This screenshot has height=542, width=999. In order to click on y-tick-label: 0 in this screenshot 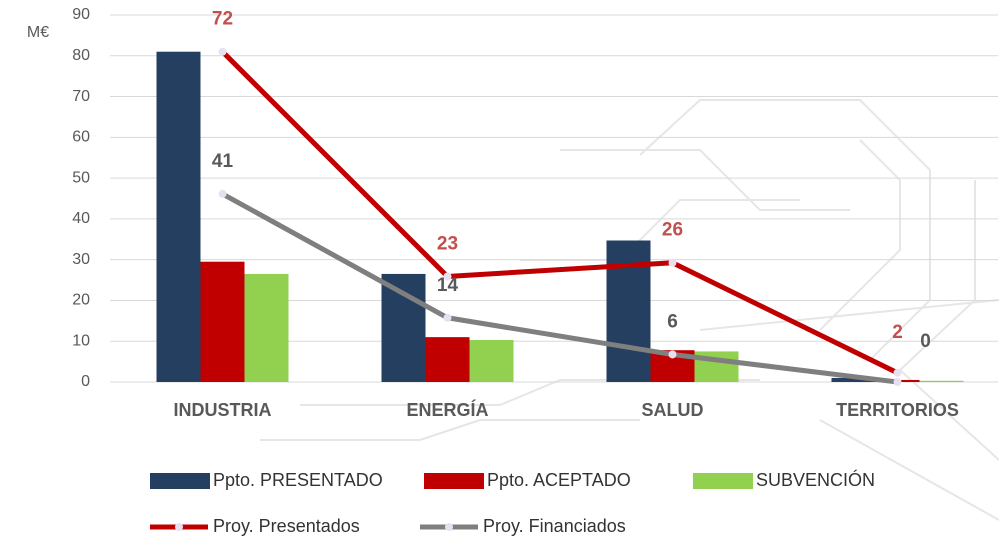, I will do `click(85, 381)`.